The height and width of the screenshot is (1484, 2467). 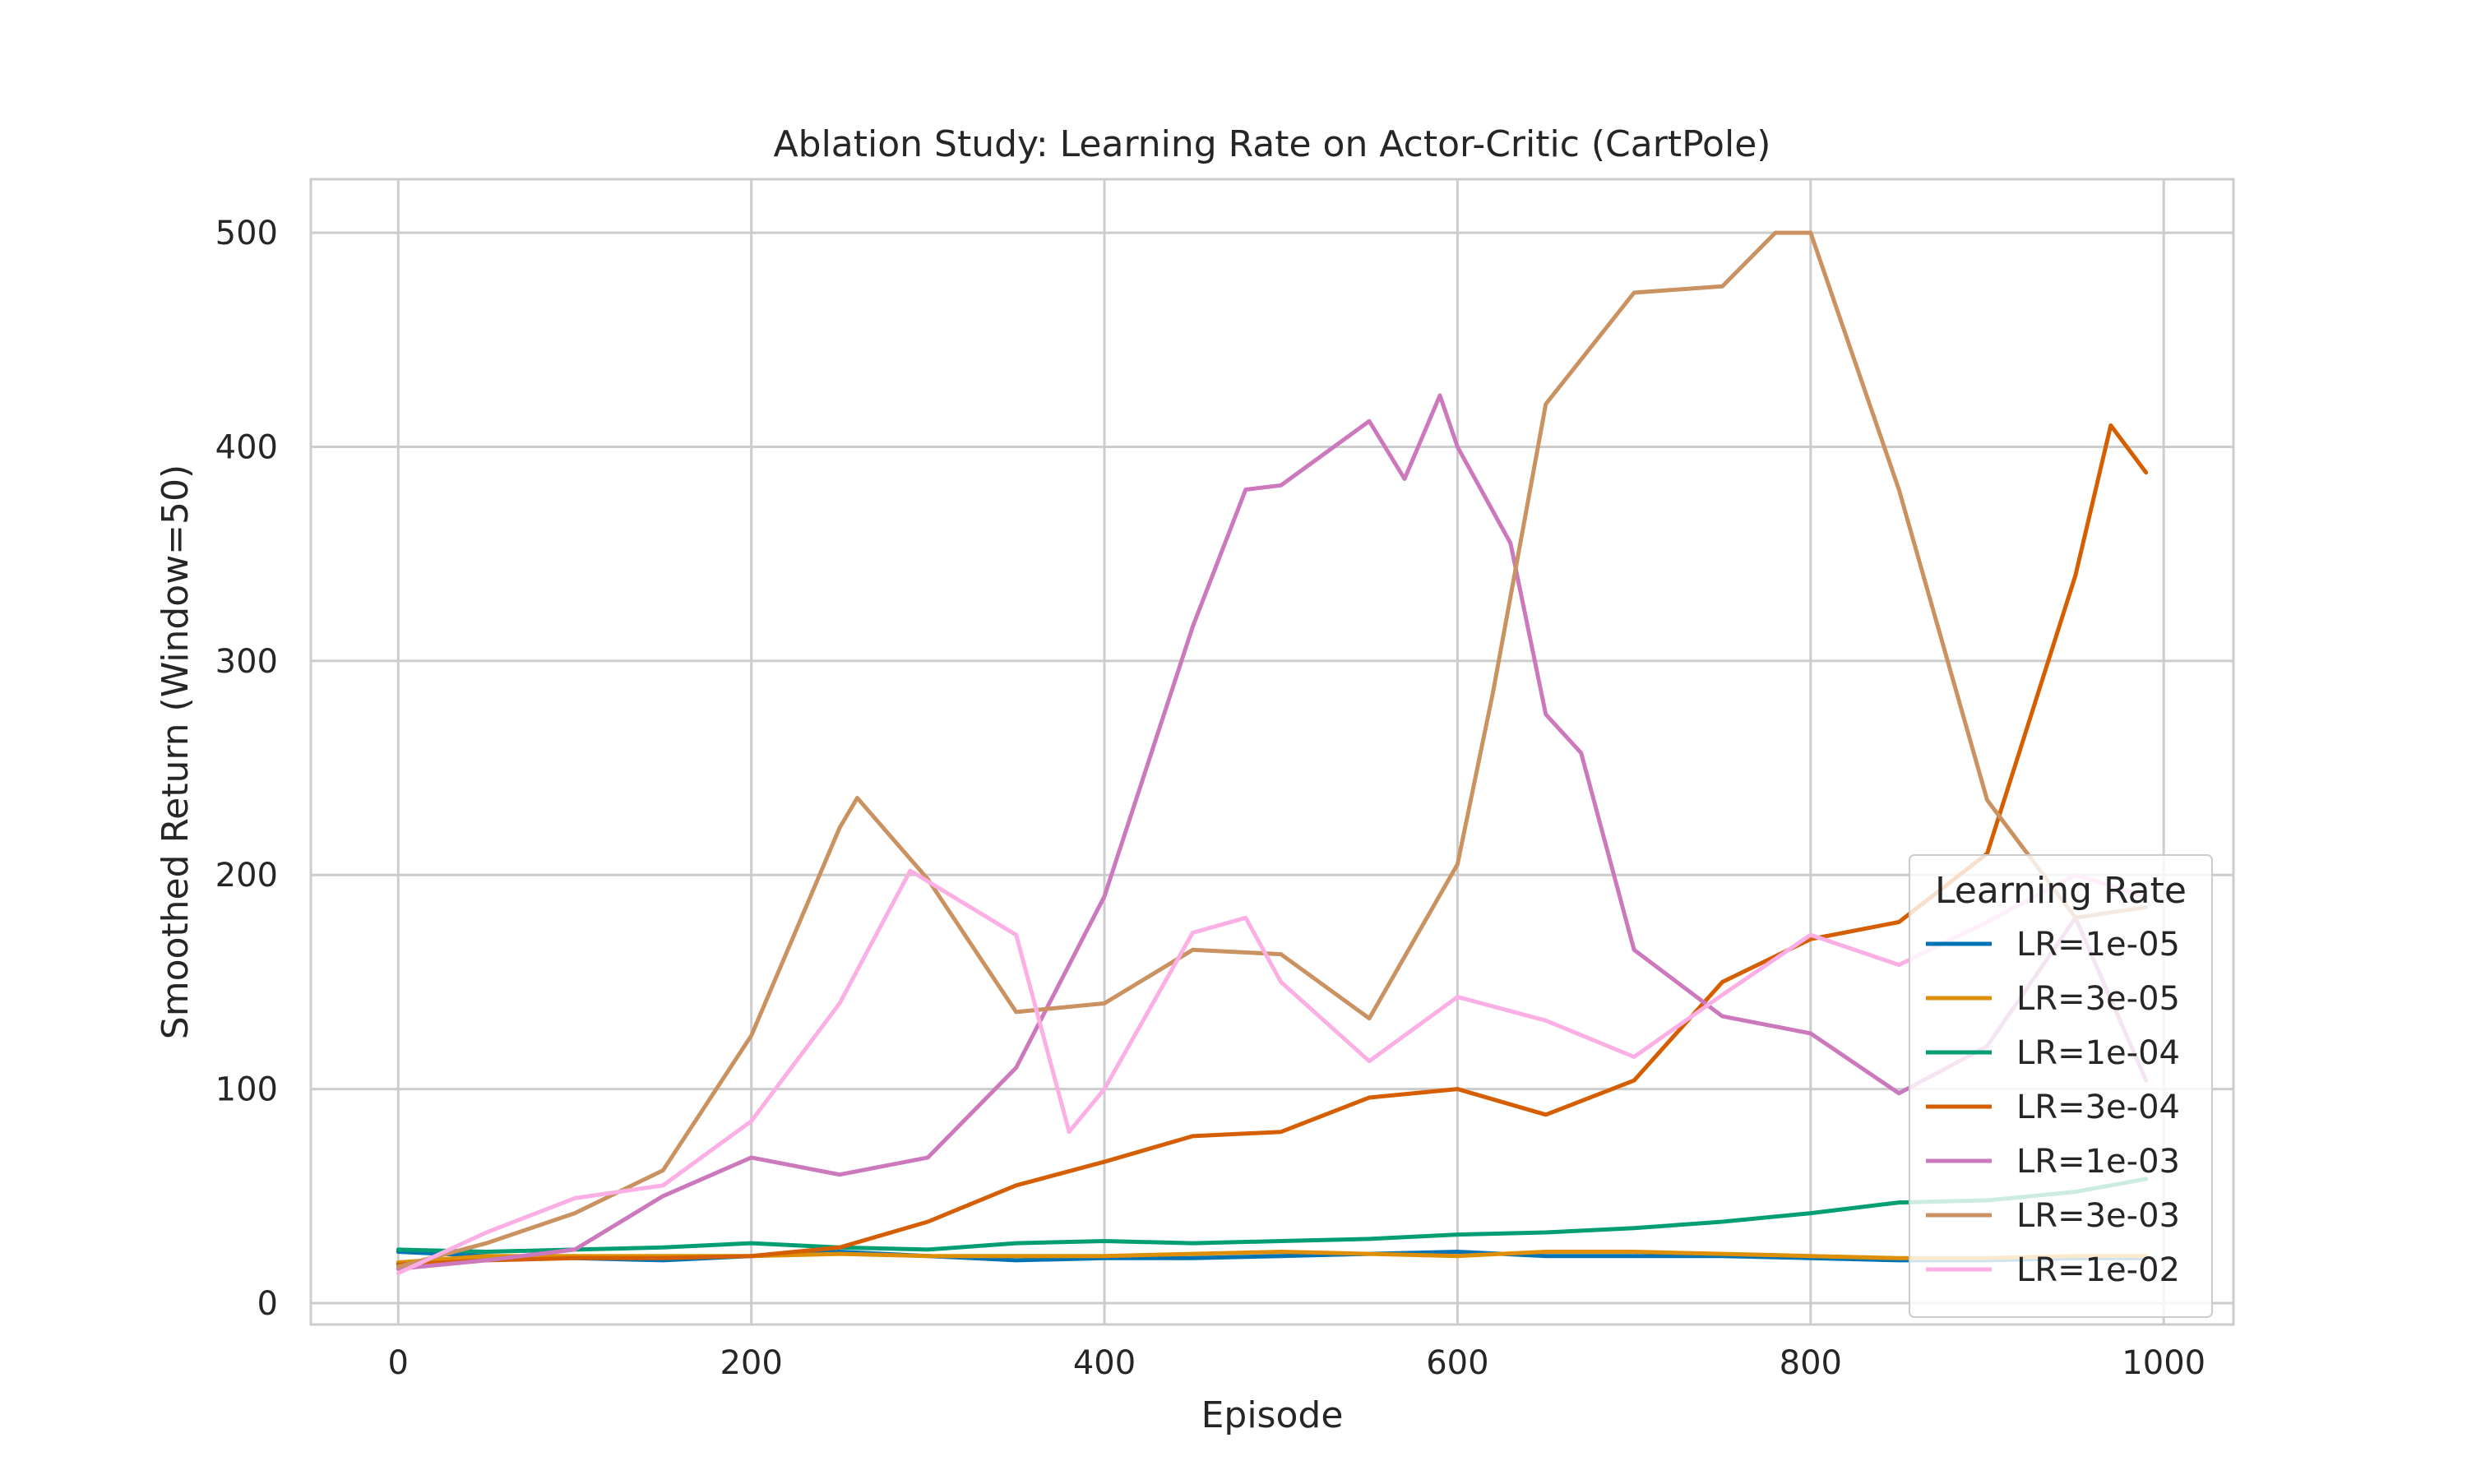 What do you see at coordinates (398, 1363) in the screenshot?
I see `x-tick-label: 0` at bounding box center [398, 1363].